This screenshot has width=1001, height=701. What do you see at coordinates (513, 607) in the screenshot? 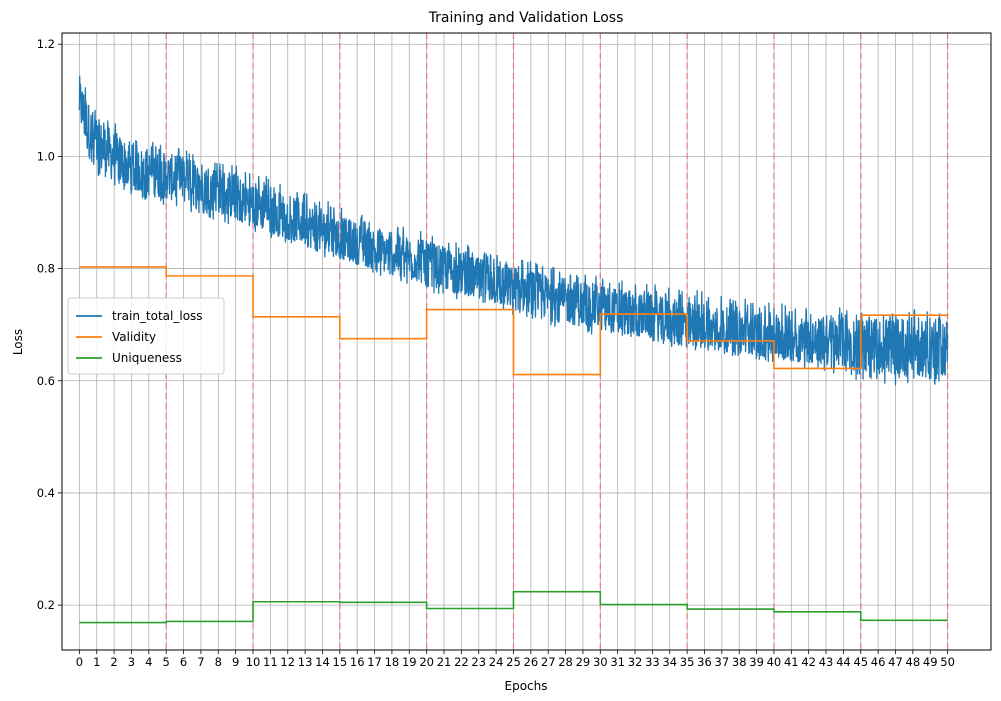
I see `series-line-uniqueness` at bounding box center [513, 607].